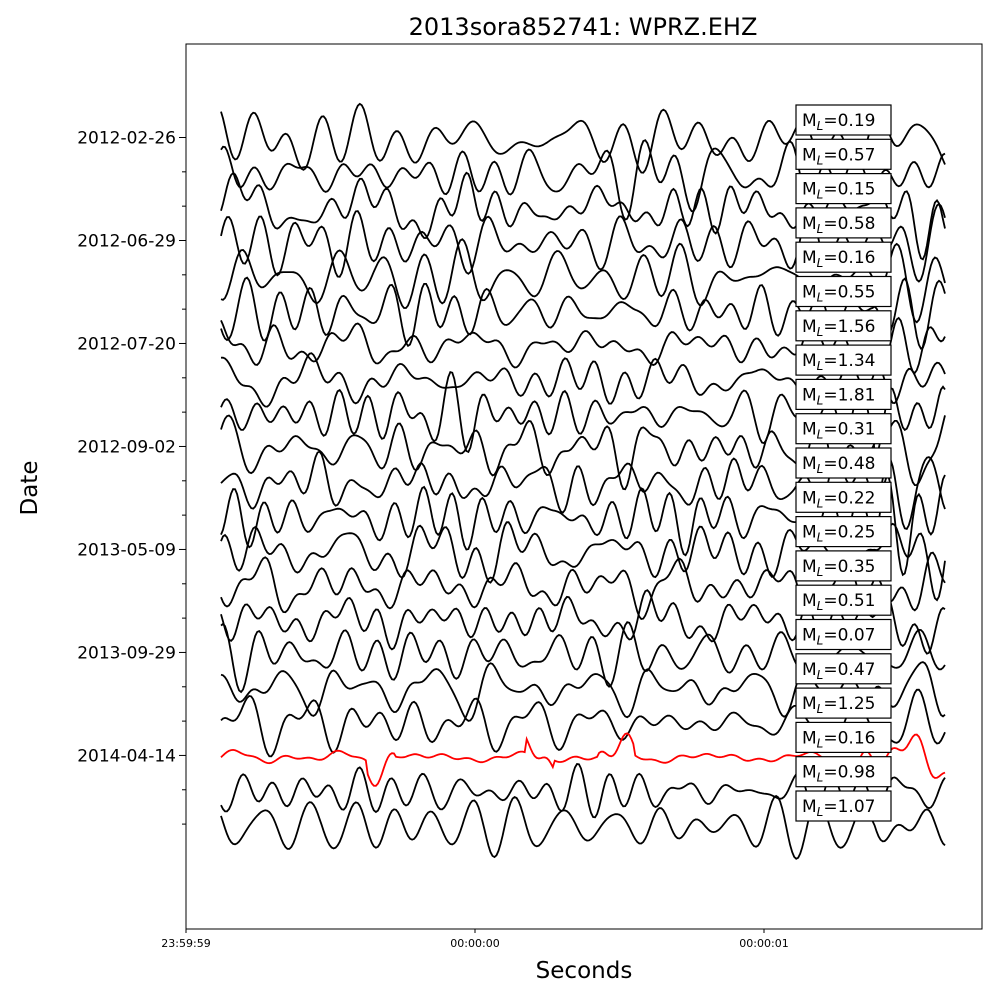 The image size is (1000, 1000). I want to click on y-tick-label: 2012-07-20, so click(126, 344).